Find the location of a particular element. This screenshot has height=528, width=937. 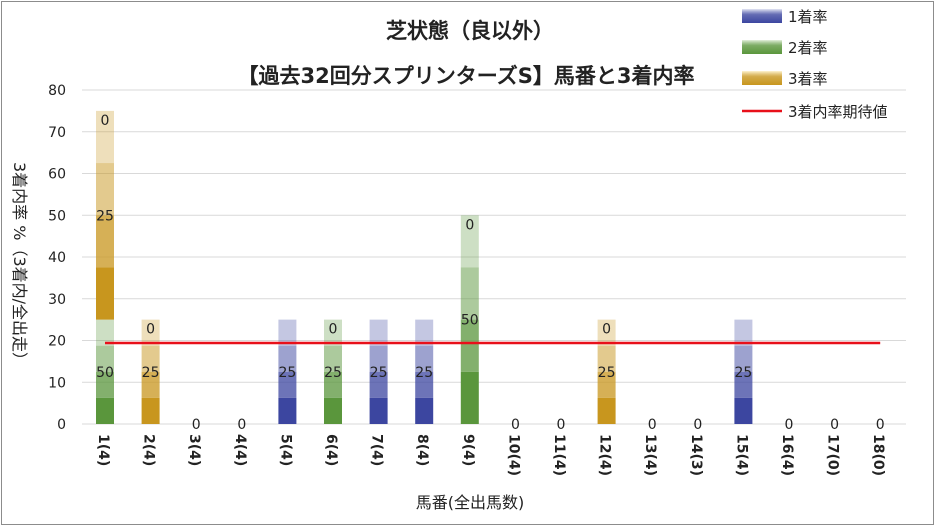

legend-item-1着率: 1着率 is located at coordinates (785, 17).